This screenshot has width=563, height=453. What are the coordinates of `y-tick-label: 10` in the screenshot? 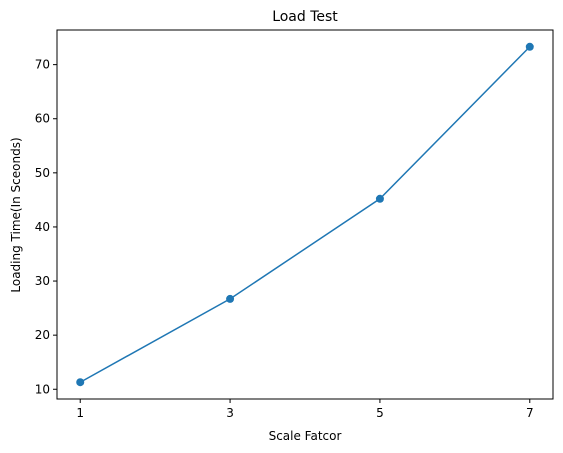 It's located at (42, 389).